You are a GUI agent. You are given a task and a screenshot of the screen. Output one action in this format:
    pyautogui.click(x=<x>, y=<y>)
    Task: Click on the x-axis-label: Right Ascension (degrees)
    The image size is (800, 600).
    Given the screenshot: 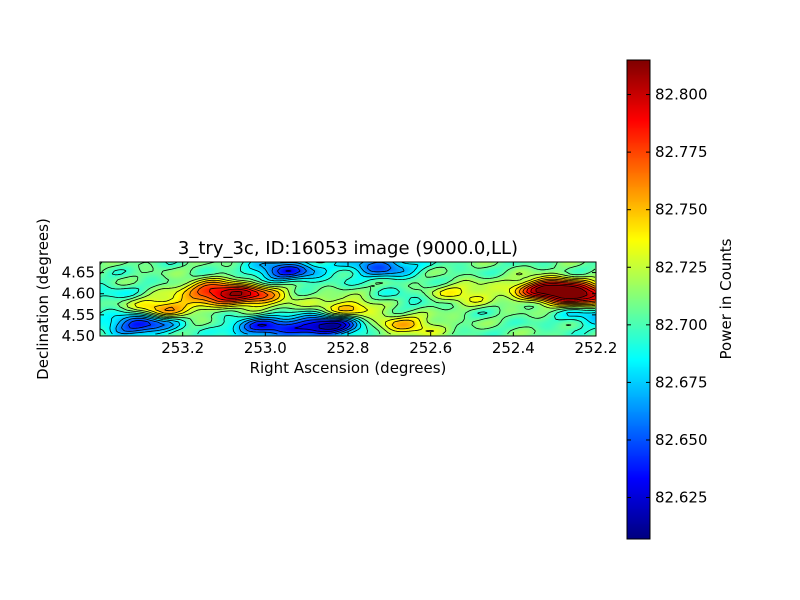 What is the action you would take?
    pyautogui.click(x=348, y=368)
    